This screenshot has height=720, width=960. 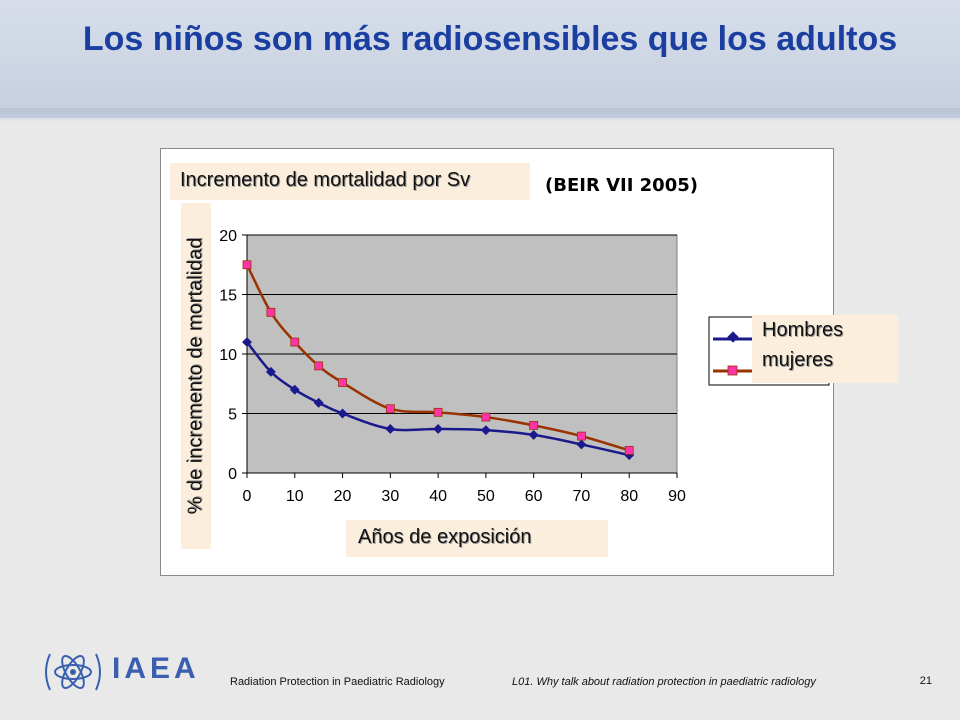 What do you see at coordinates (534, 496) in the screenshot?
I see `x-tick-label-60: 60` at bounding box center [534, 496].